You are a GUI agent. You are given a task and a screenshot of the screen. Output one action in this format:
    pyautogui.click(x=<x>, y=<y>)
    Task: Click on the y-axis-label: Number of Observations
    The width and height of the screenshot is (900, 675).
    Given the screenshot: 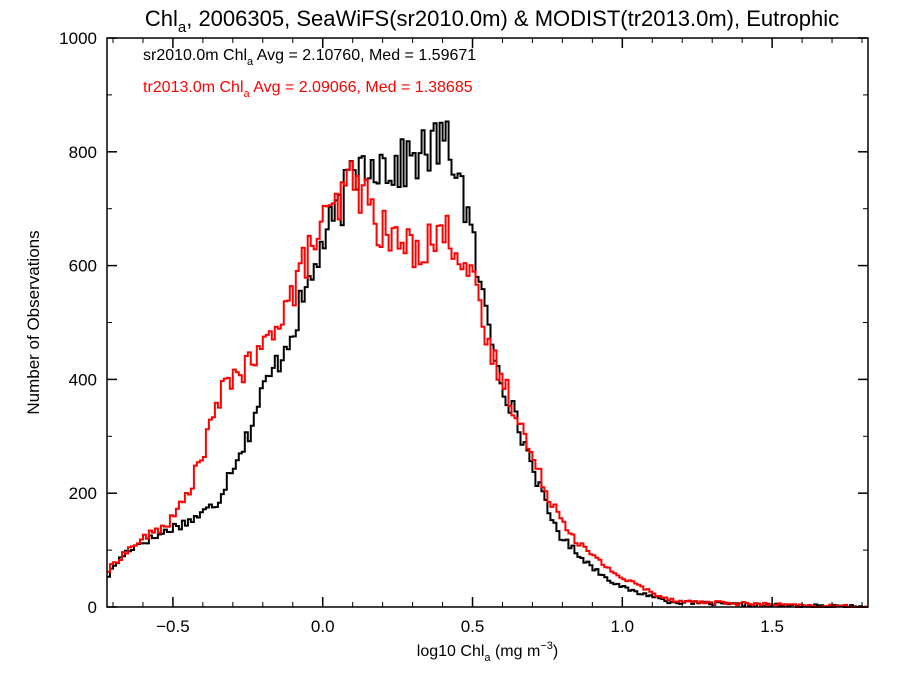 What is the action you would take?
    pyautogui.click(x=33, y=322)
    